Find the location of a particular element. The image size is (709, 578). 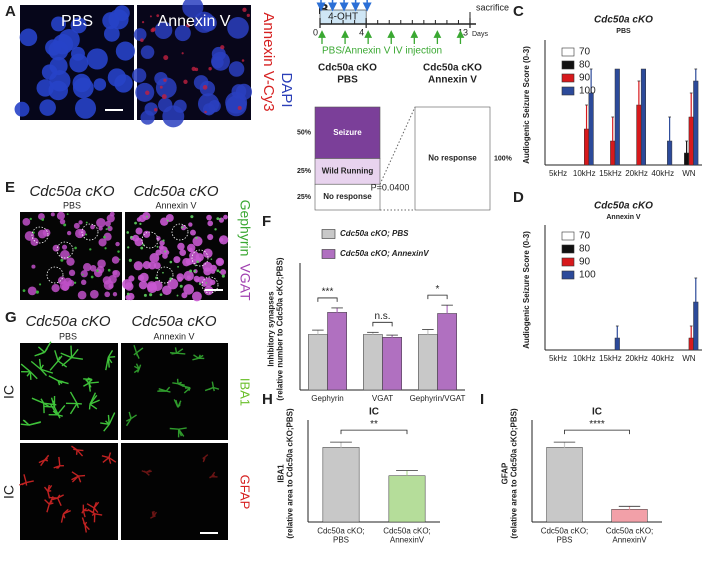

percent-label: 25% is located at coordinates (304, 171).